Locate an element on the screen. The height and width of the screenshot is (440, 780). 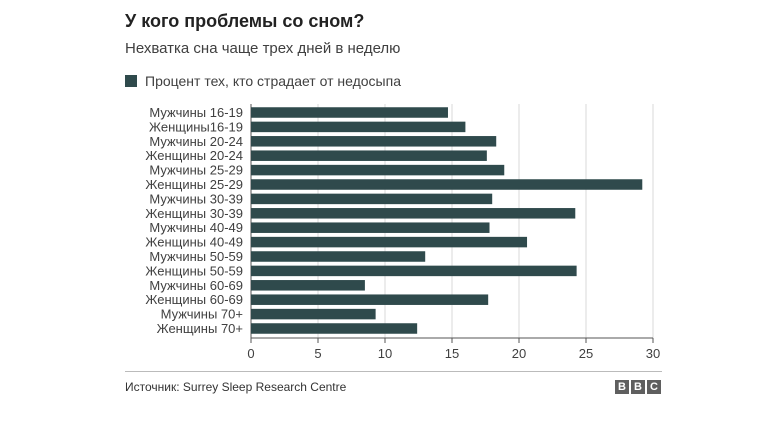
x-tick-label: 25 is located at coordinates (586, 353).